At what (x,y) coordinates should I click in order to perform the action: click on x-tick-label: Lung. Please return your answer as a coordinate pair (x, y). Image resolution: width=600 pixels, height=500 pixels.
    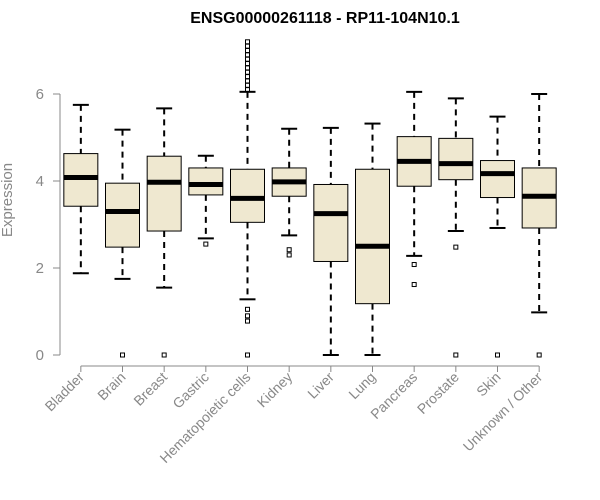
    Looking at the image, I should click on (361, 385).